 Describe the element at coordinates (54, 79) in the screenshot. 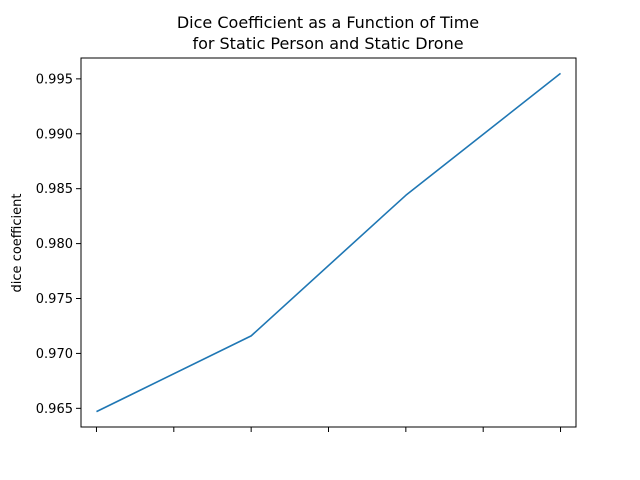

I see `y-tick-label: 0.995` at that location.